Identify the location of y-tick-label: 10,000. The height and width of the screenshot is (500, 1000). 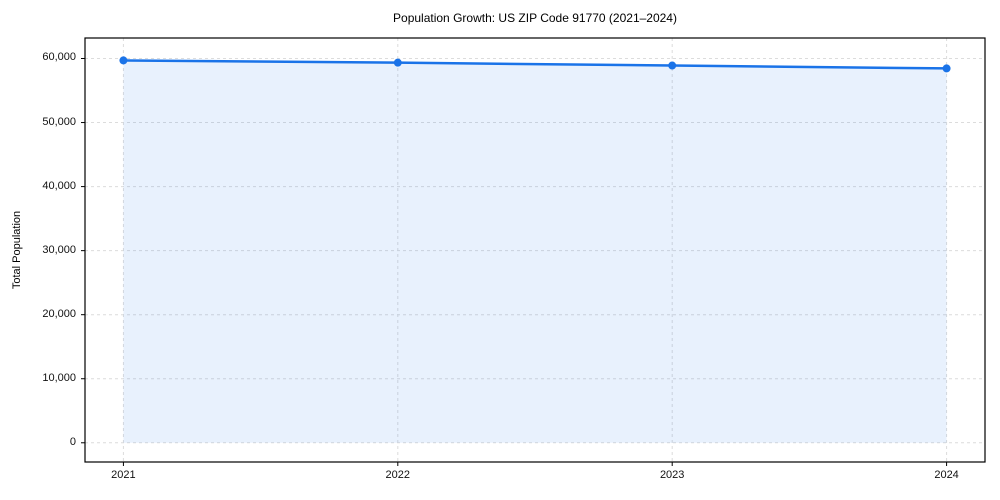
(59, 377).